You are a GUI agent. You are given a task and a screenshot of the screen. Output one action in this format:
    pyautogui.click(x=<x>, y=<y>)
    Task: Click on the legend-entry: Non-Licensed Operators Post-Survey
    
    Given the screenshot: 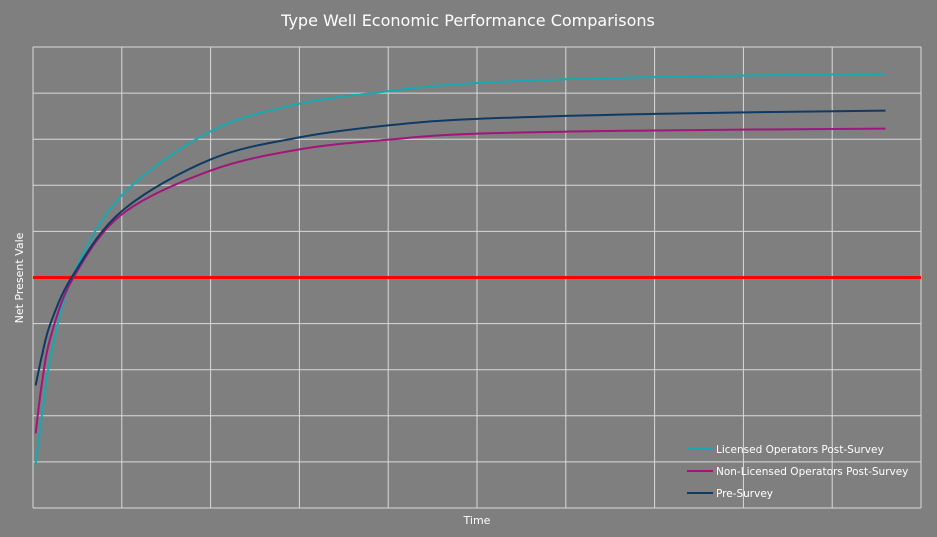 What is the action you would take?
    pyautogui.click(x=812, y=472)
    